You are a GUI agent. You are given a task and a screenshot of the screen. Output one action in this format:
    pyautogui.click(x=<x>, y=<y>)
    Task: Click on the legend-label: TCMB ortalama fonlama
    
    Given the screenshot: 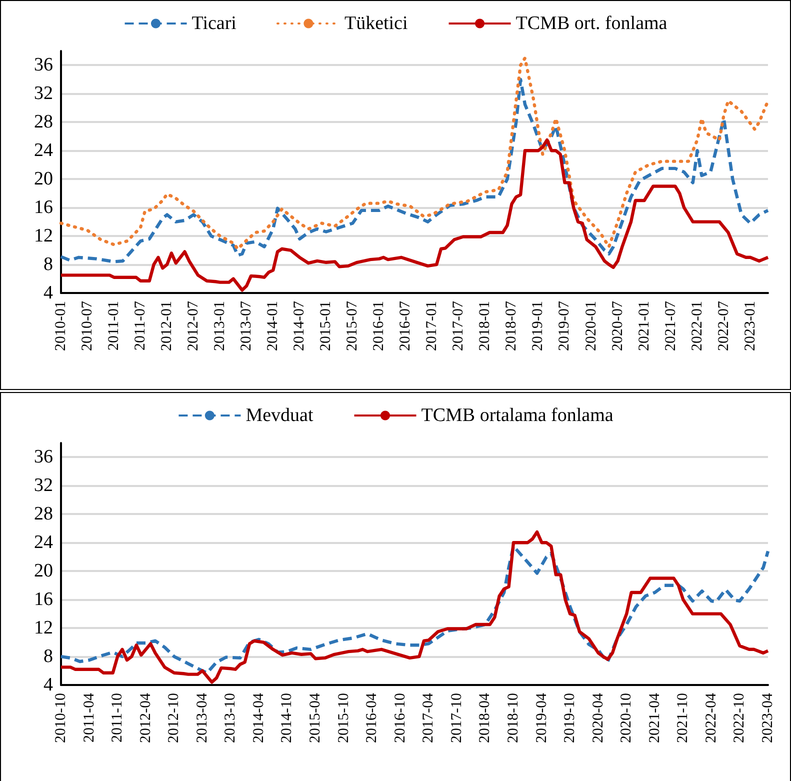 What is the action you would take?
    pyautogui.click(x=517, y=415)
    